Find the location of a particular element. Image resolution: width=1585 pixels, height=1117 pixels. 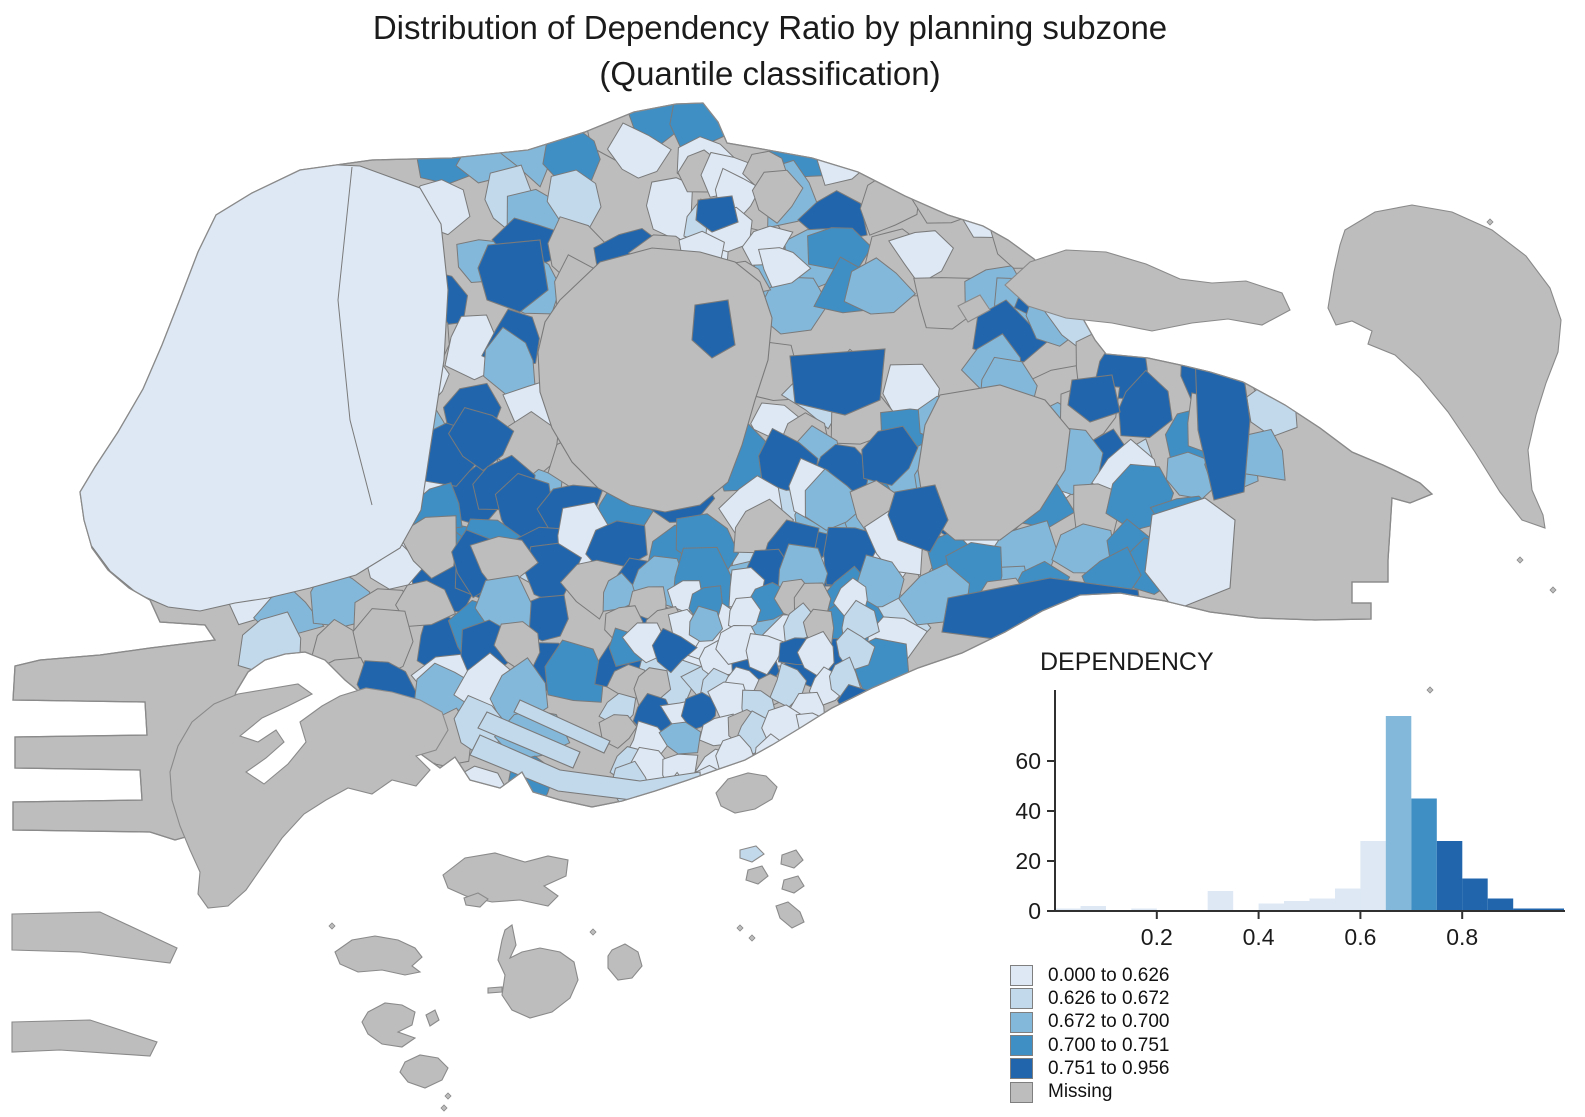

y-tick-label: 20 is located at coordinates (1028, 861).